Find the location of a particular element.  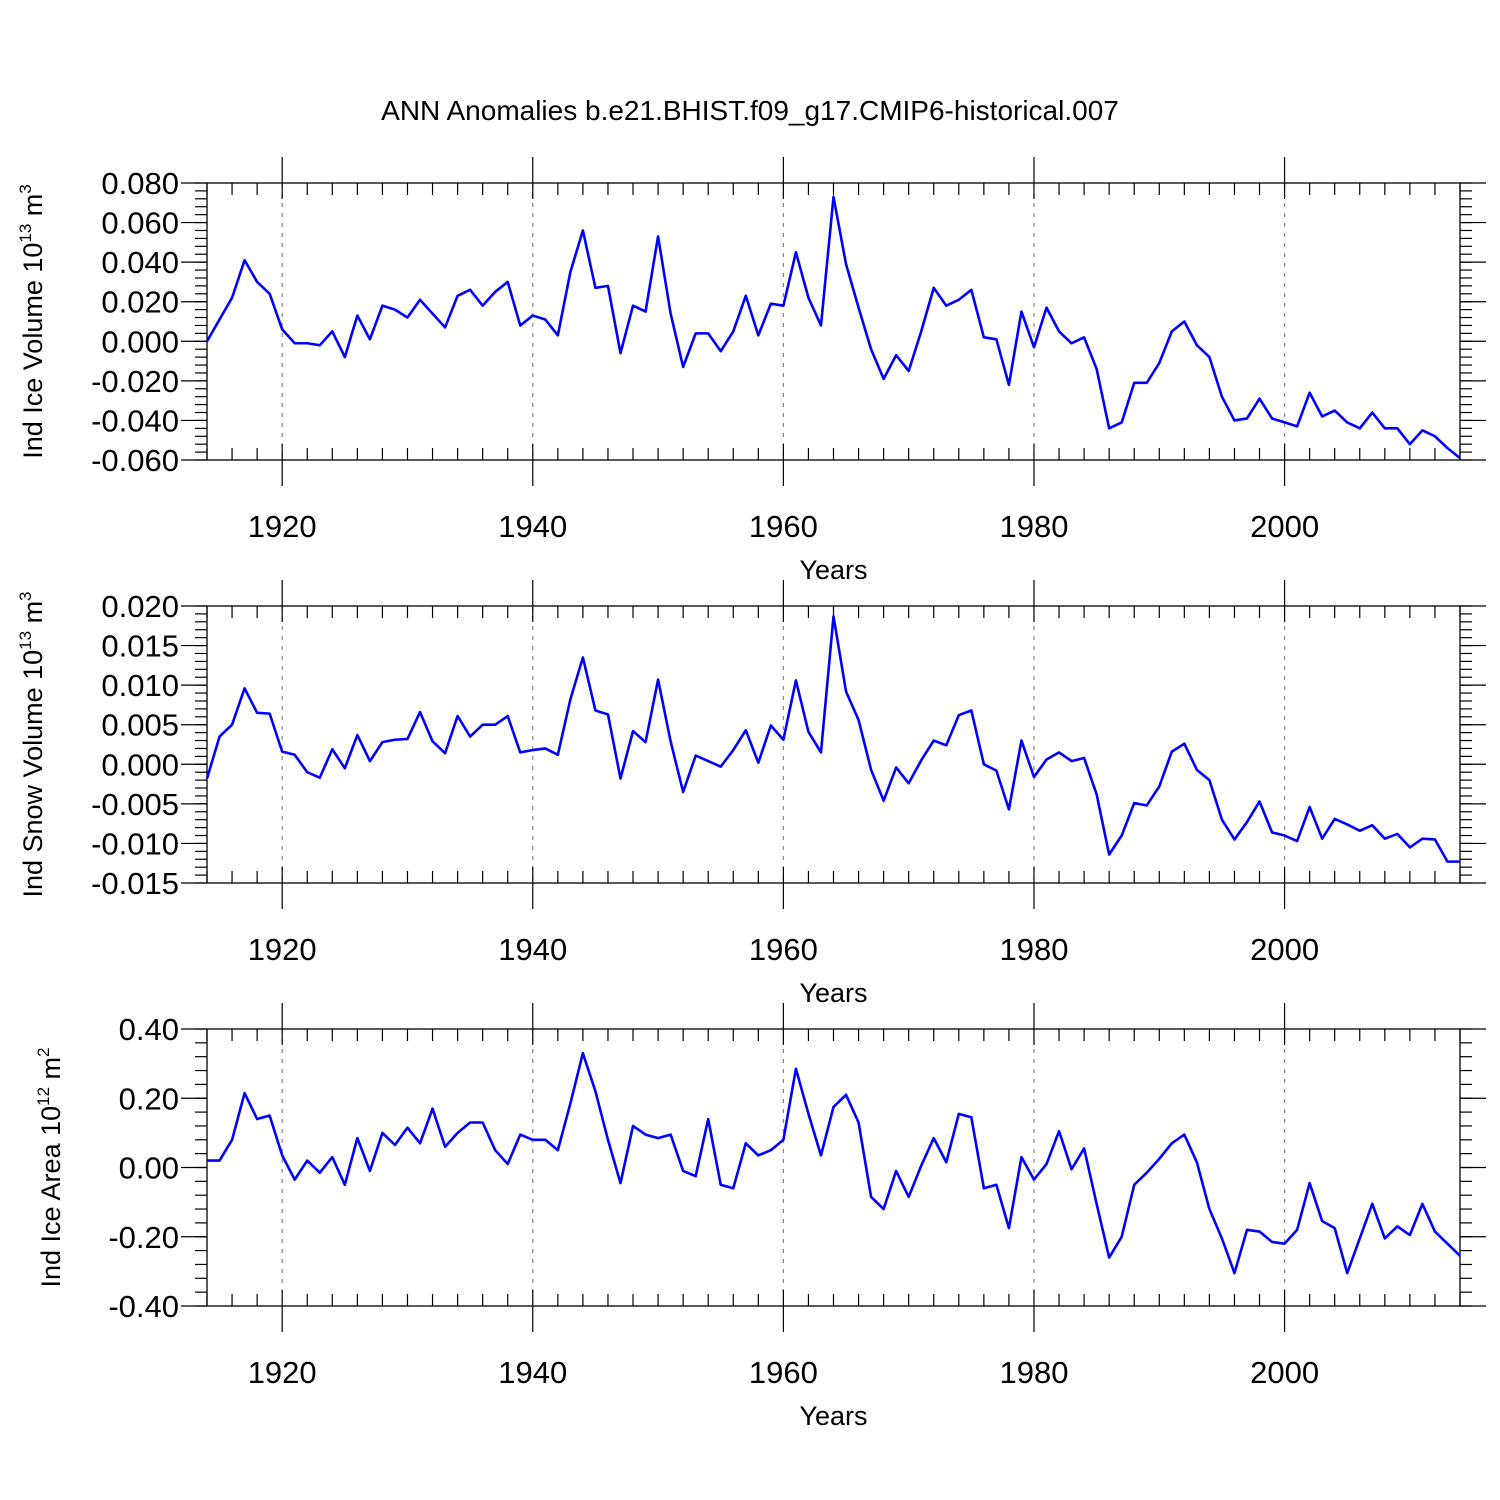

y-tick-label: 0.00 is located at coordinates (149, 1168).